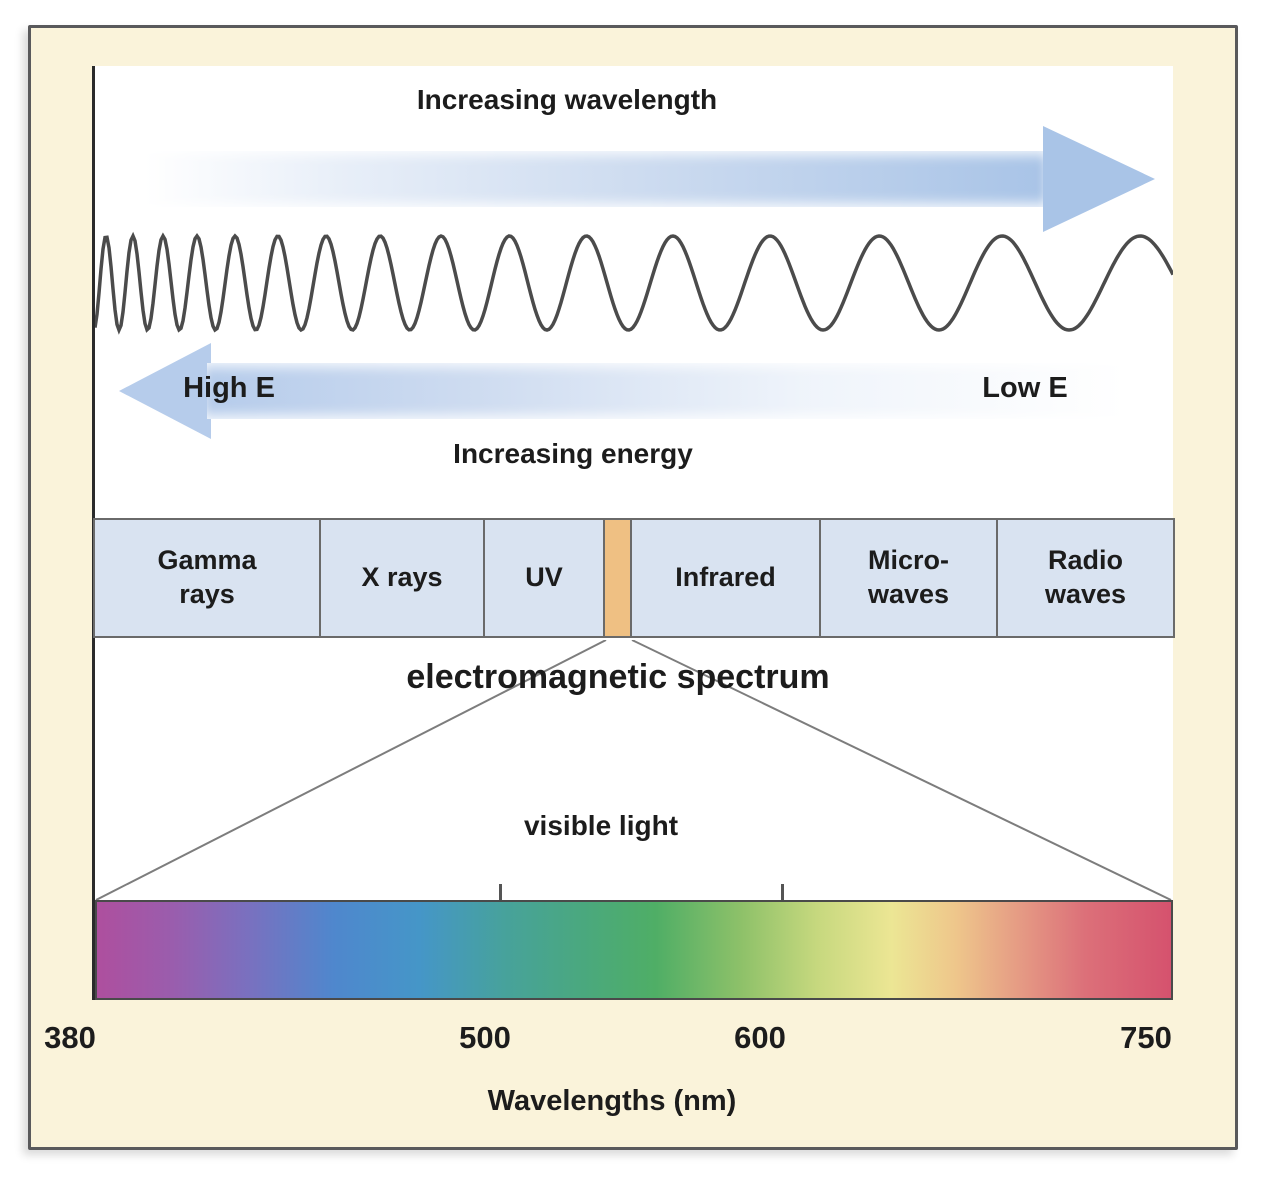  I want to click on axis-label-600: 600, so click(760, 1037).